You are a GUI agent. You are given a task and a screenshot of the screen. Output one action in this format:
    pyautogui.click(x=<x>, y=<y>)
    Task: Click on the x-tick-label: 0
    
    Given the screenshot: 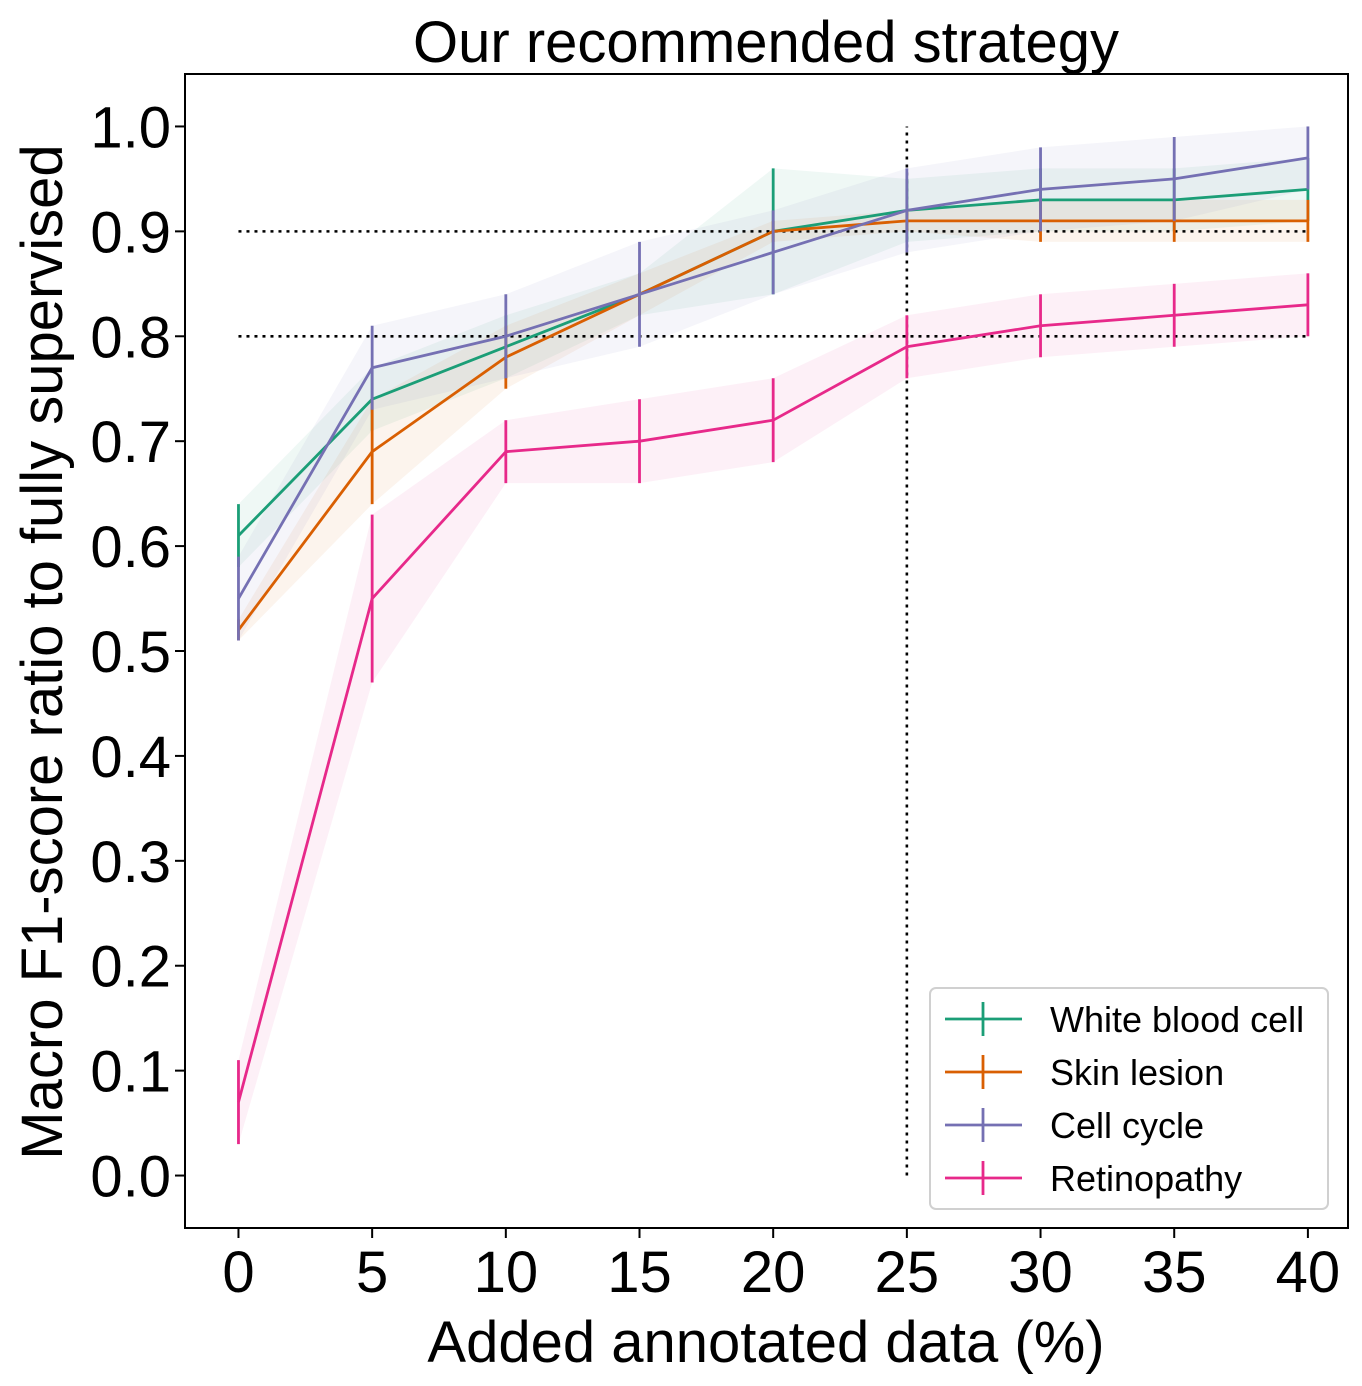 What is the action you would take?
    pyautogui.click(x=238, y=1272)
    